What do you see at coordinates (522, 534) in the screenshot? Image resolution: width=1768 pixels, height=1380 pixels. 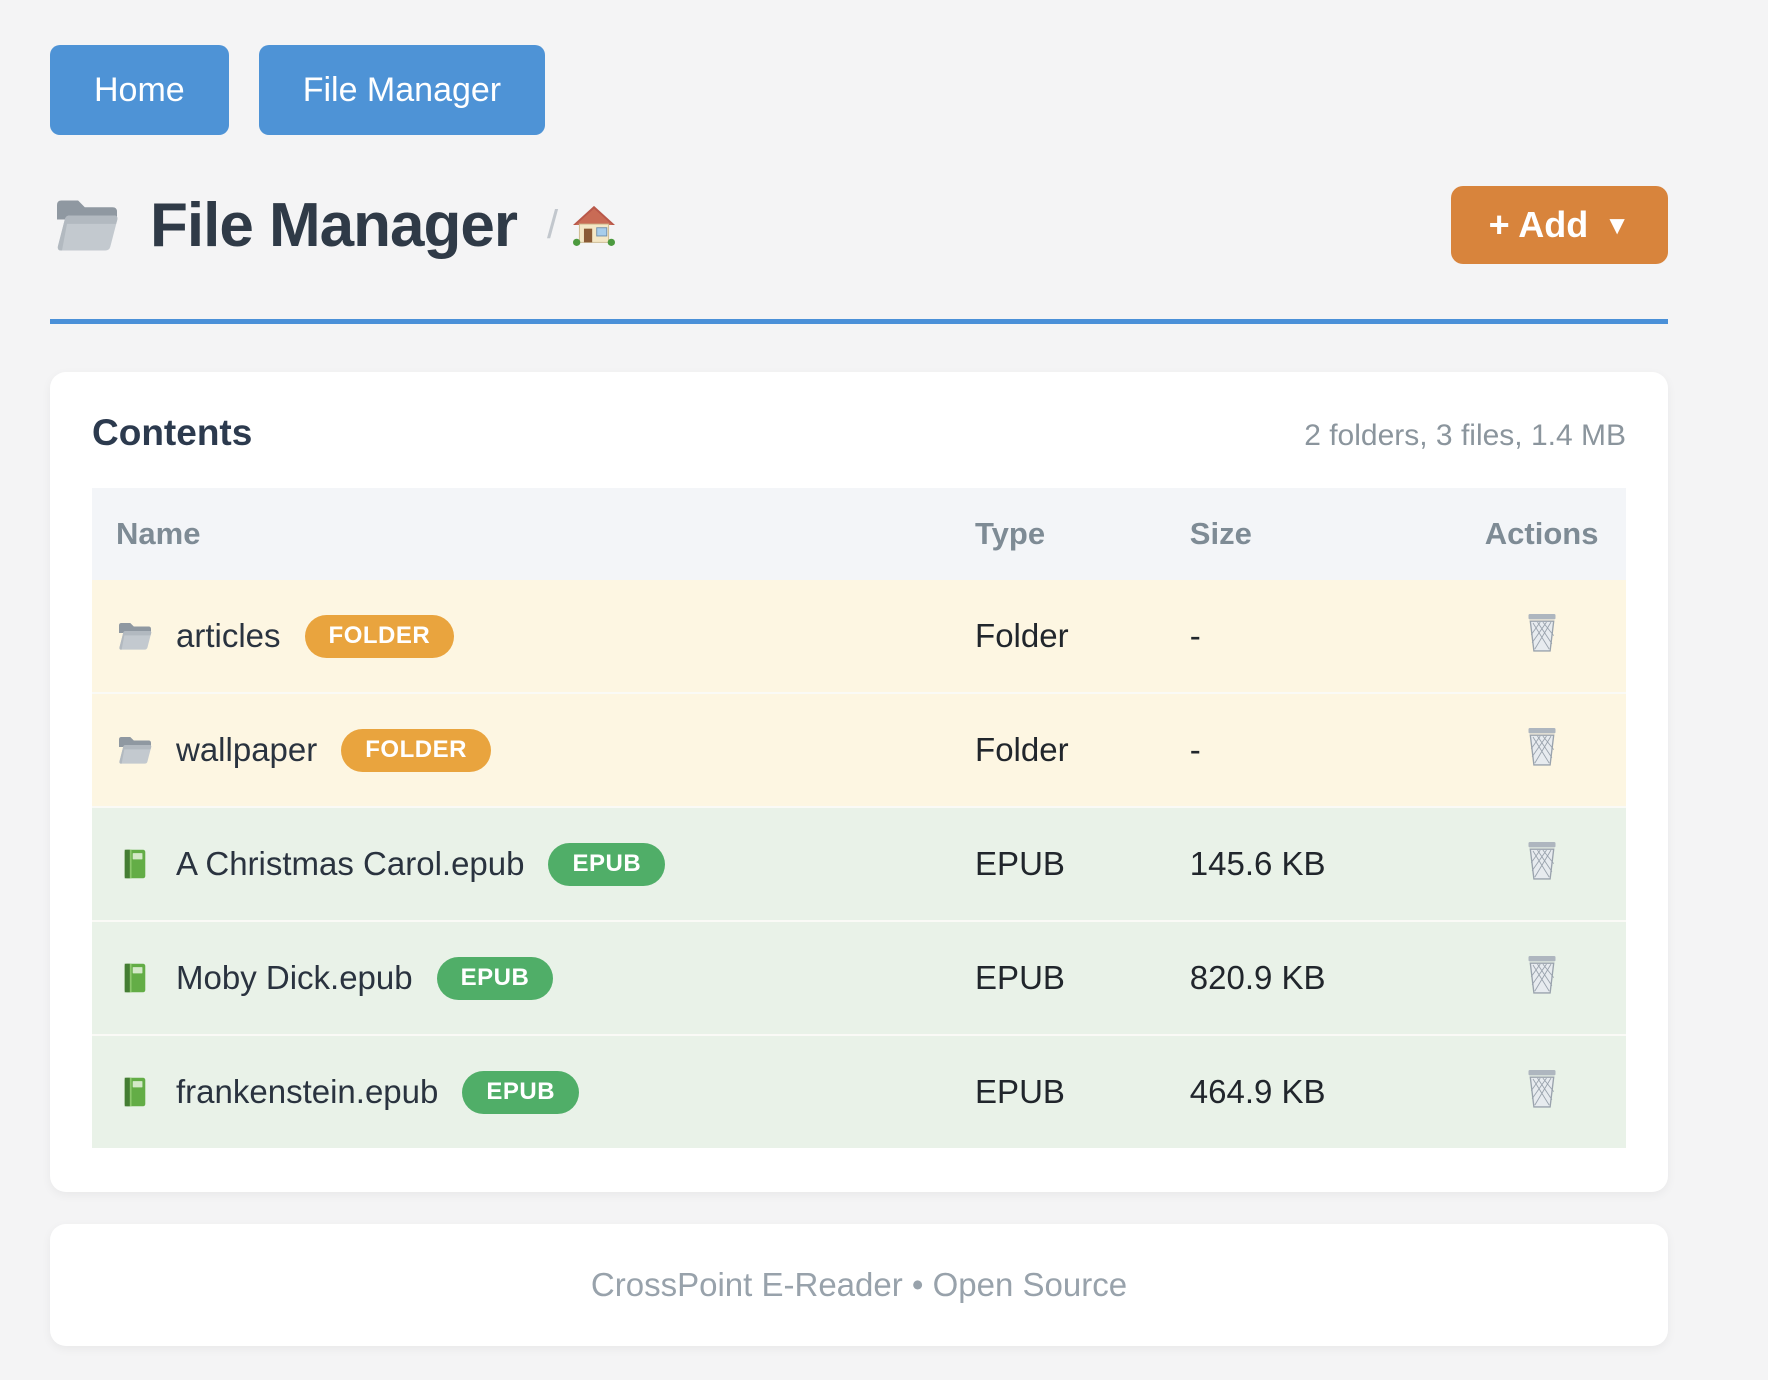 I see `column-header-name: Name` at bounding box center [522, 534].